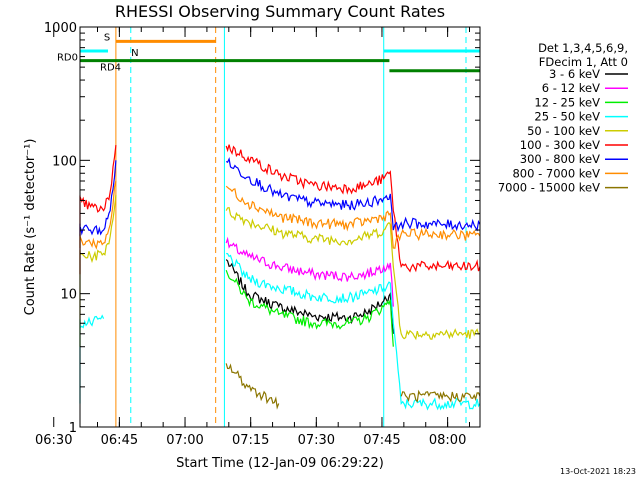 Image resolution: width=640 pixels, height=480 pixels. Describe the element at coordinates (574, 74) in the screenshot. I see `legend-label-0: 3 - 6 keV` at that location.